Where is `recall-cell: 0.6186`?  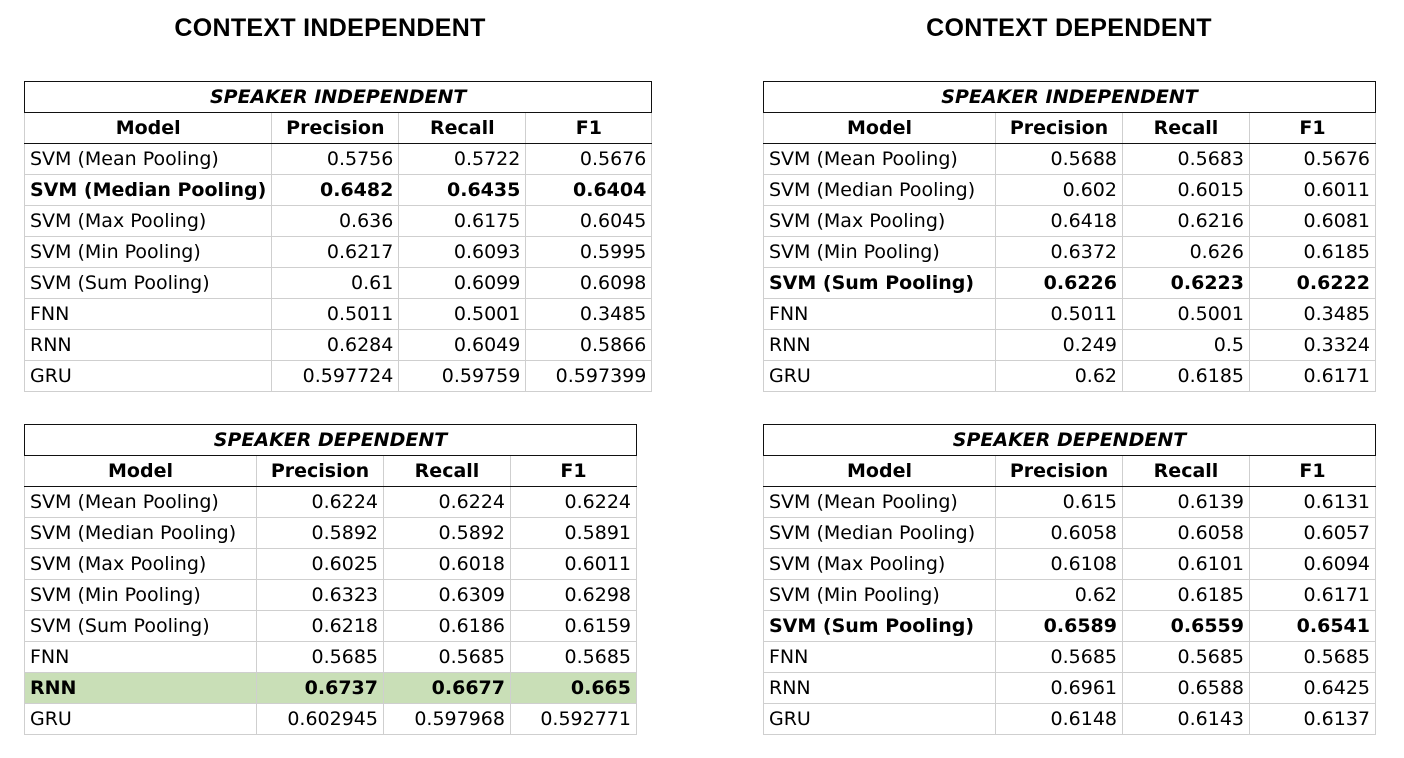 recall-cell: 0.6186 is located at coordinates (447, 626).